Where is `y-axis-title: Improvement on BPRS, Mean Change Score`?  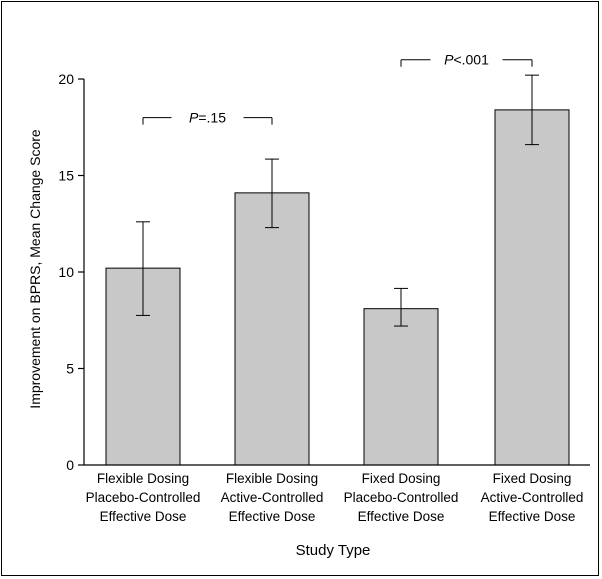 y-axis-title: Improvement on BPRS, Mean Change Score is located at coordinates (35, 269).